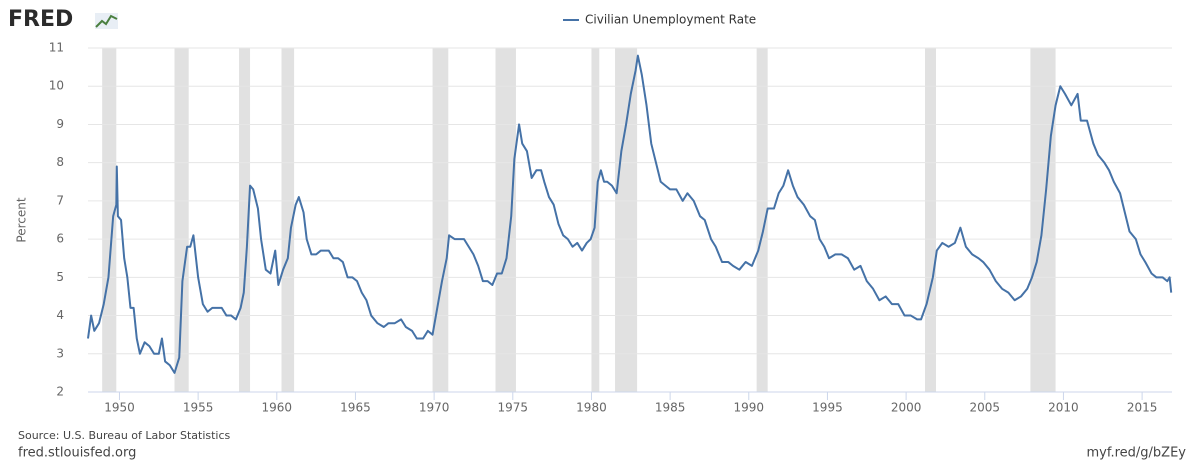 This screenshot has height=462, width=1200. I want to click on y-tick-label: 9, so click(60, 124).